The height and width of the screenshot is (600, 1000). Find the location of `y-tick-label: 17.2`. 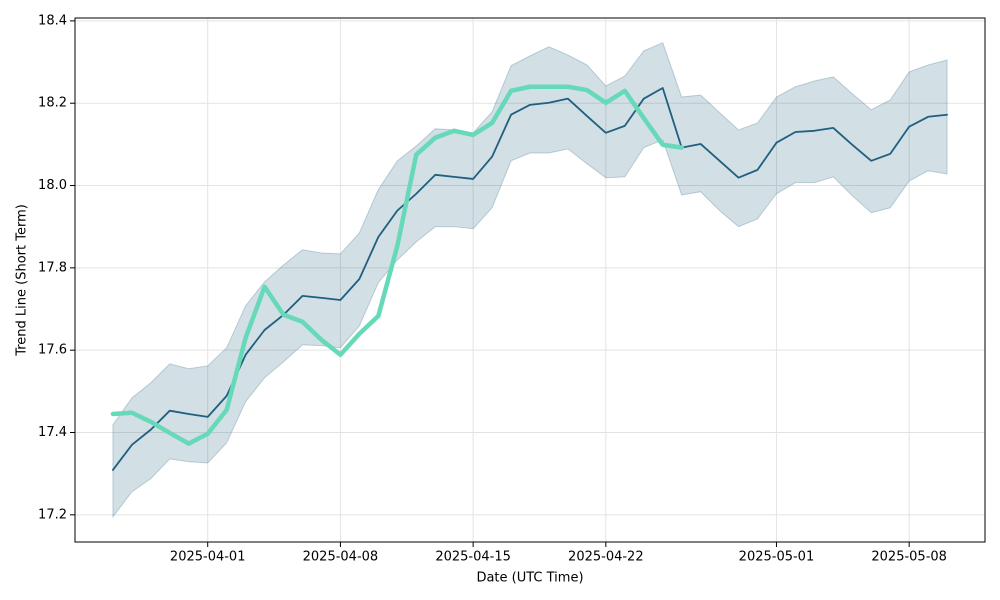

y-tick-label: 17.2 is located at coordinates (52, 514).